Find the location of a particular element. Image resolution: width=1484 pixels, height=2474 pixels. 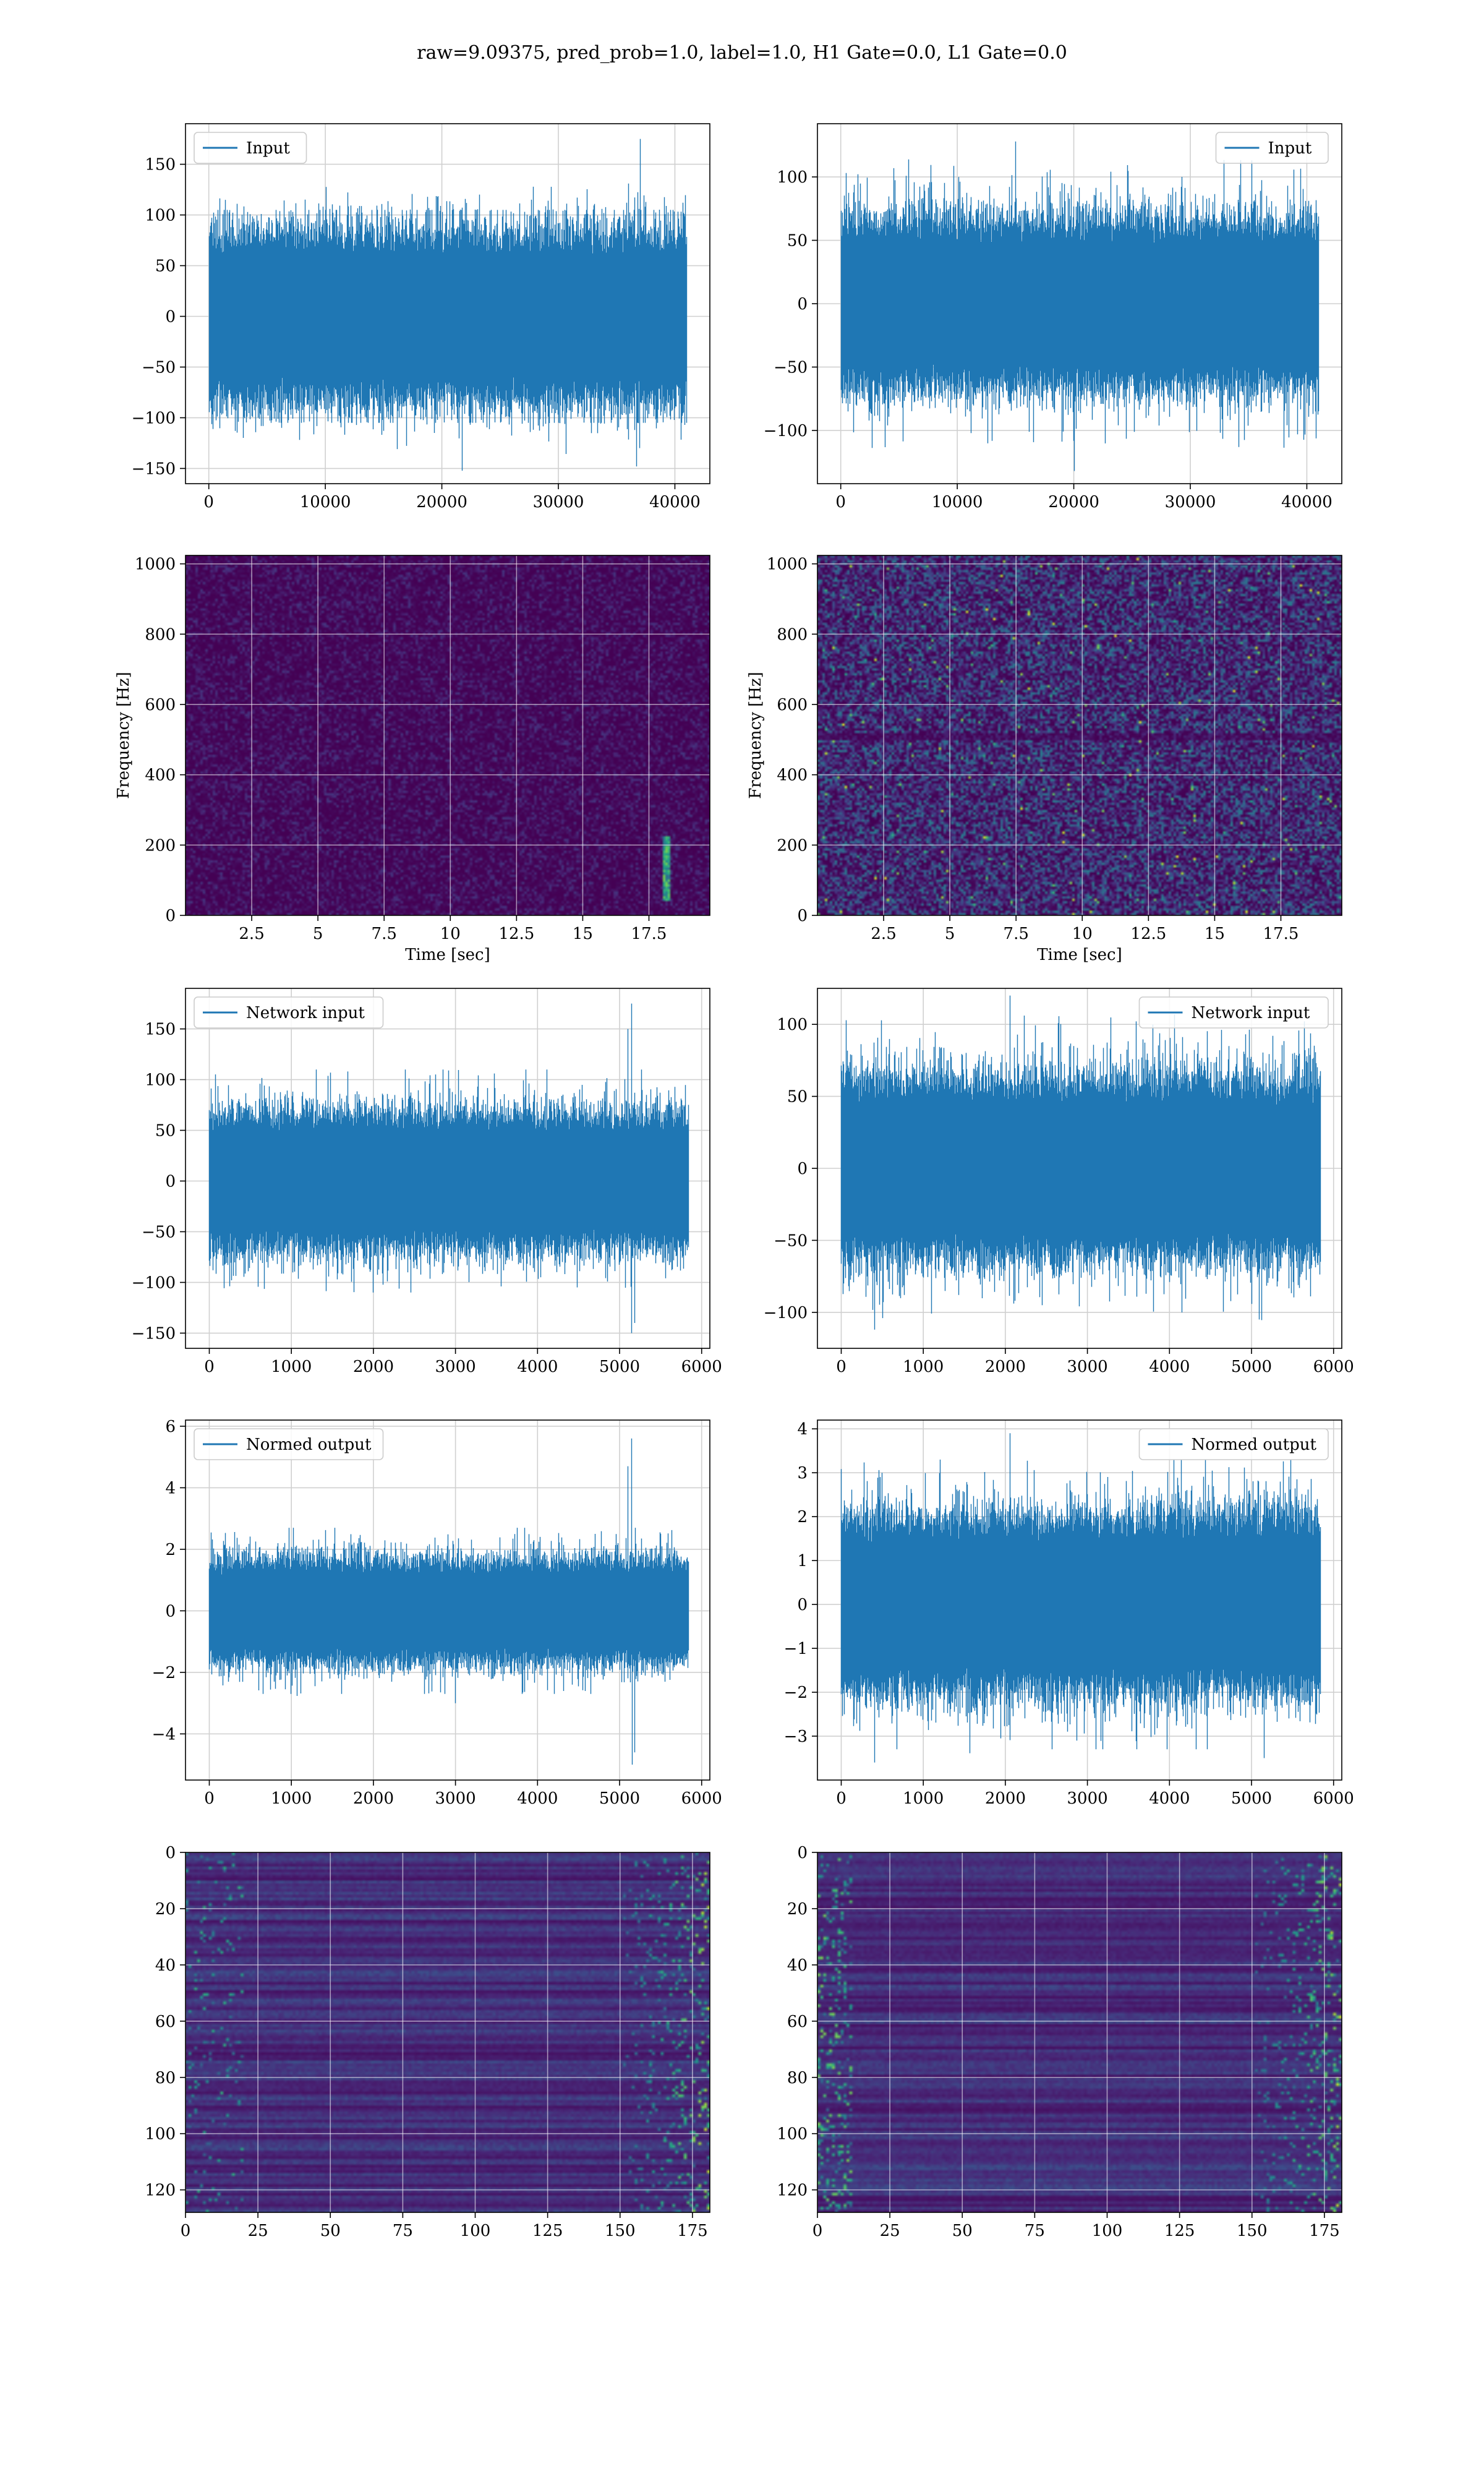

y-tick-label: 20 is located at coordinates (797, 1910).